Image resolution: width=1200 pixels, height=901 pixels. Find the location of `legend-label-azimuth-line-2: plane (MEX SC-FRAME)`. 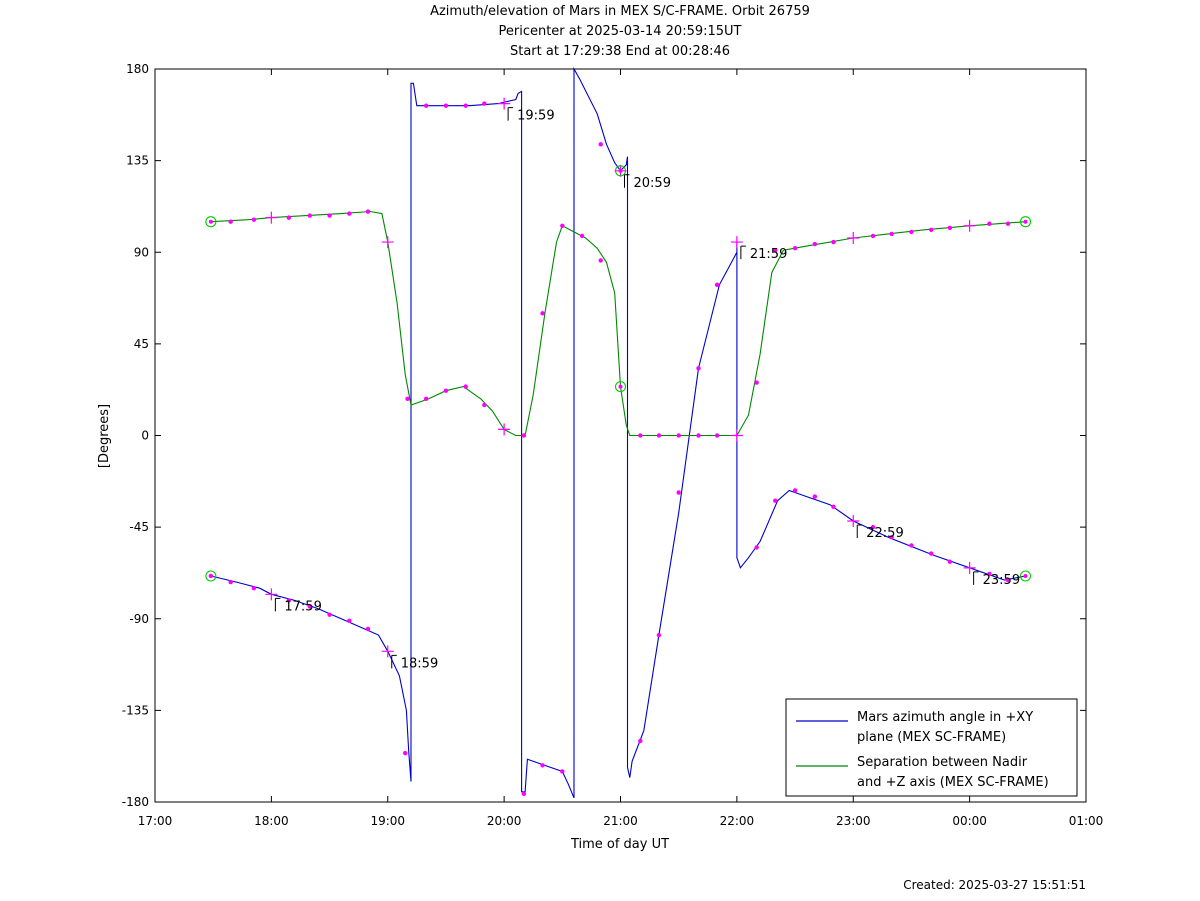

legend-label-azimuth-line-2: plane (MEX SC-FRAME) is located at coordinates (931, 737).